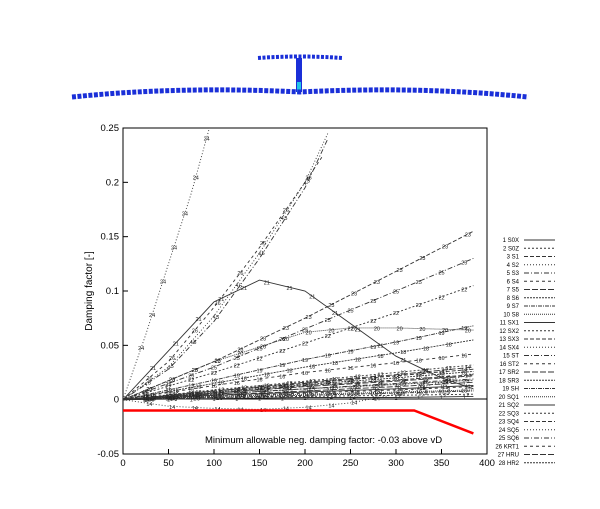 The image size is (600, 509). Describe the element at coordinates (510, 324) in the screenshot. I see `legend-entry-label: 11 SX1` at that location.